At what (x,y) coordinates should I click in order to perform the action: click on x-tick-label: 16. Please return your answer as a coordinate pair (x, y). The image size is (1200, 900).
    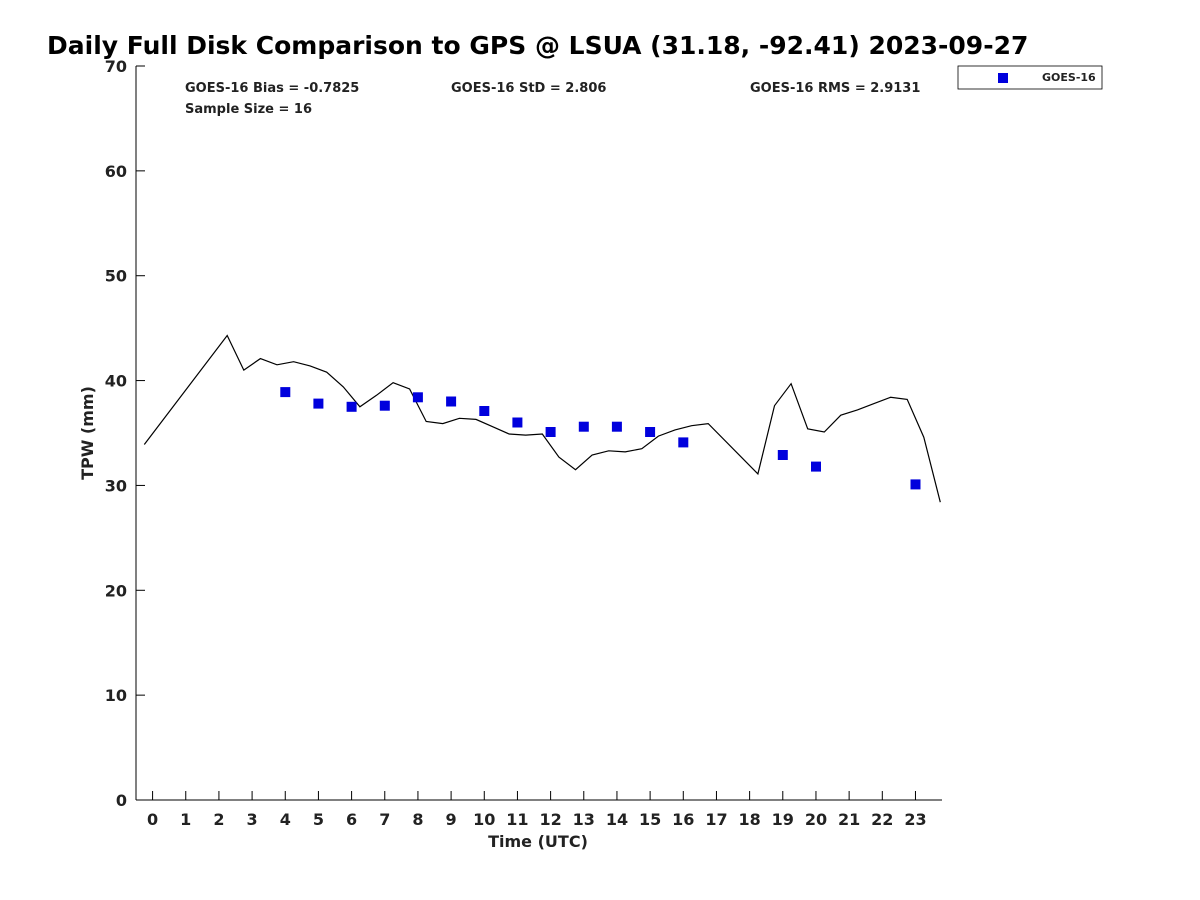
    Looking at the image, I should click on (683, 819).